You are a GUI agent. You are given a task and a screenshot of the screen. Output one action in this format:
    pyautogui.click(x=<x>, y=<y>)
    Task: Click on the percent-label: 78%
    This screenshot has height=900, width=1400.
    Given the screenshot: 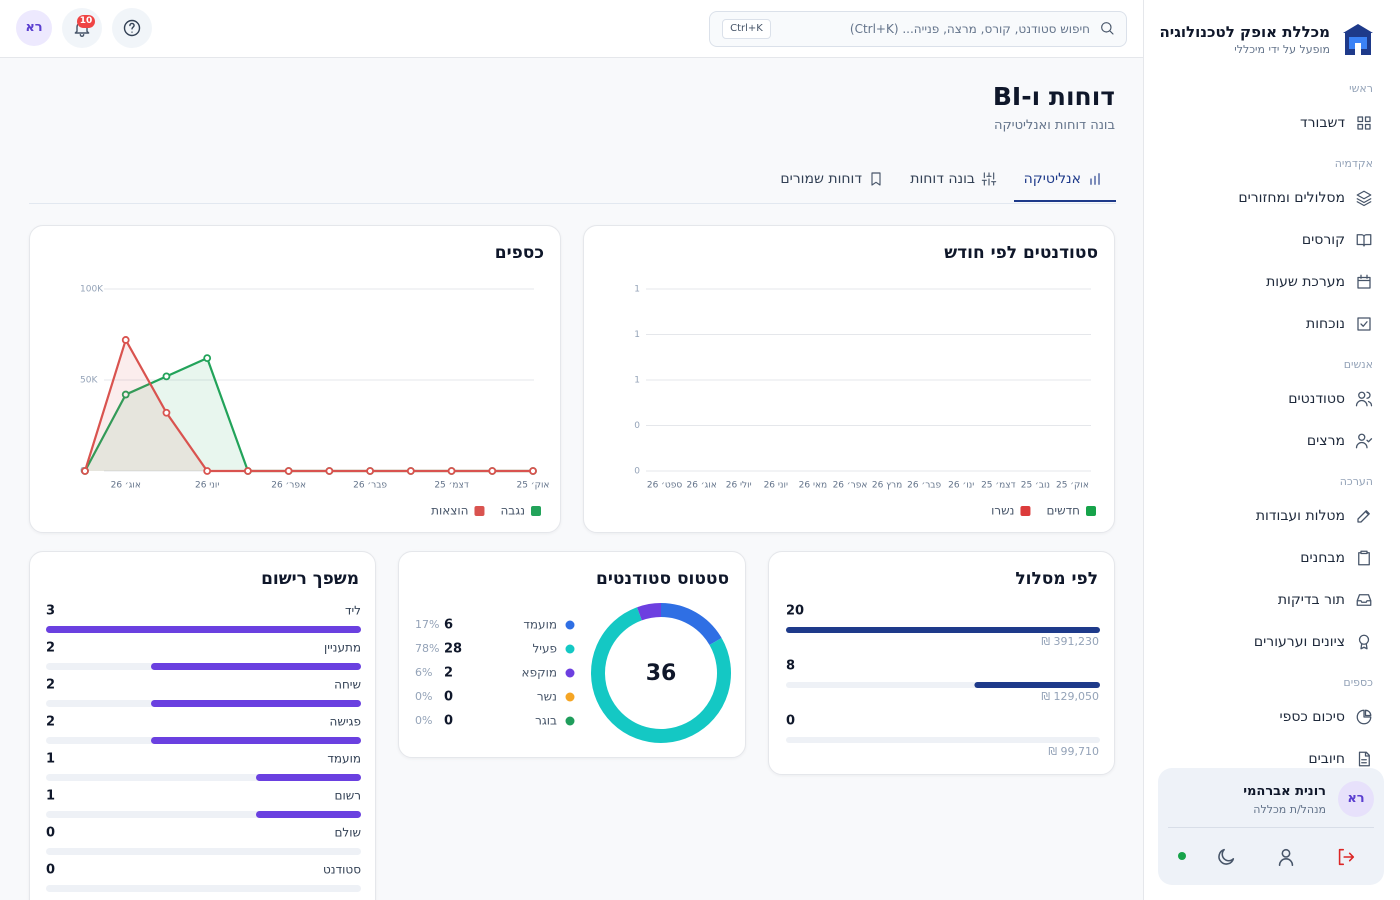 What is the action you would take?
    pyautogui.click(x=427, y=648)
    